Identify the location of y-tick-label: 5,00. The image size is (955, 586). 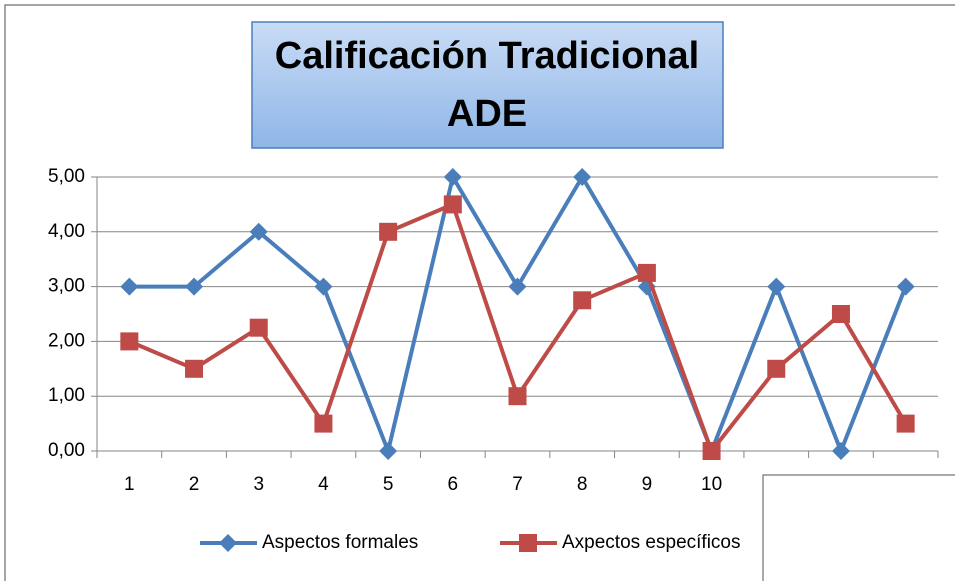
(66, 176).